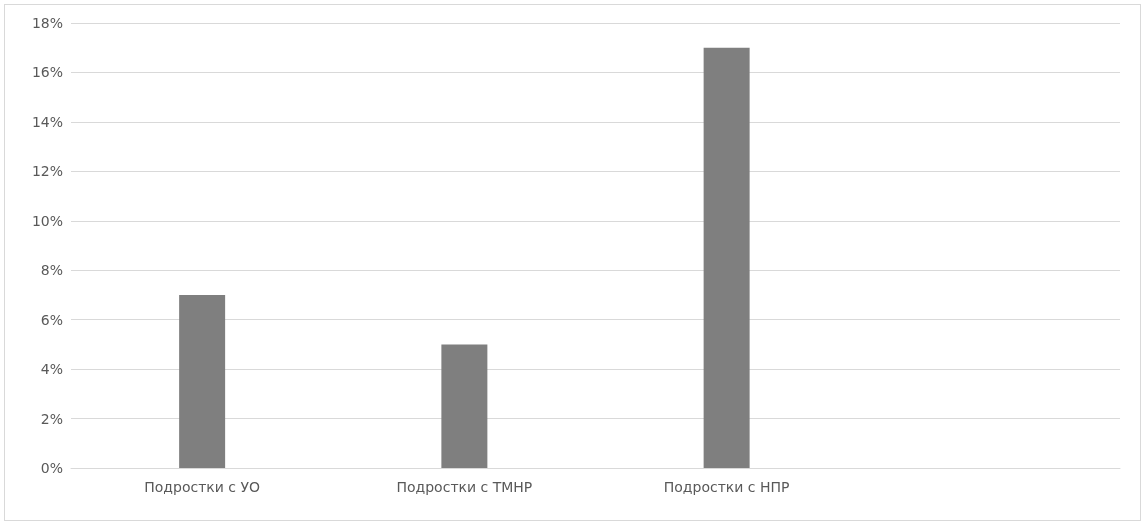  What do you see at coordinates (202, 487) in the screenshot?
I see `x-tick-label: Подростки с УО` at bounding box center [202, 487].